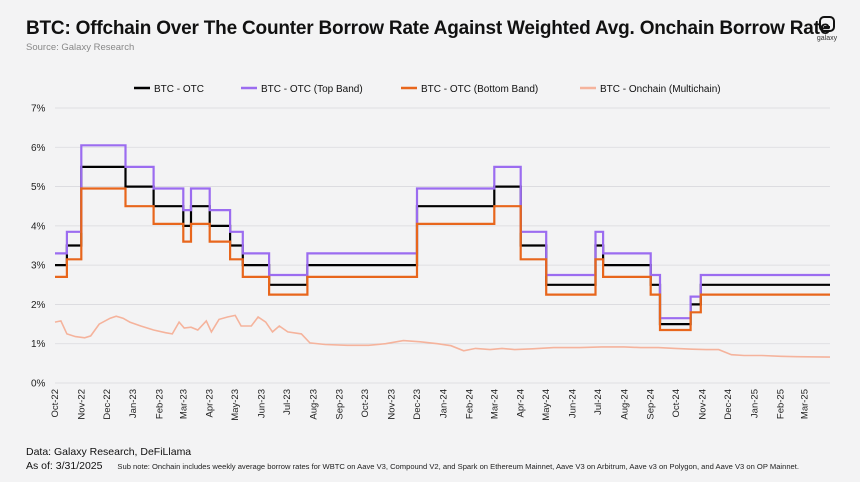  I want to click on x-tick-label: Mar-24, so click(494, 404).